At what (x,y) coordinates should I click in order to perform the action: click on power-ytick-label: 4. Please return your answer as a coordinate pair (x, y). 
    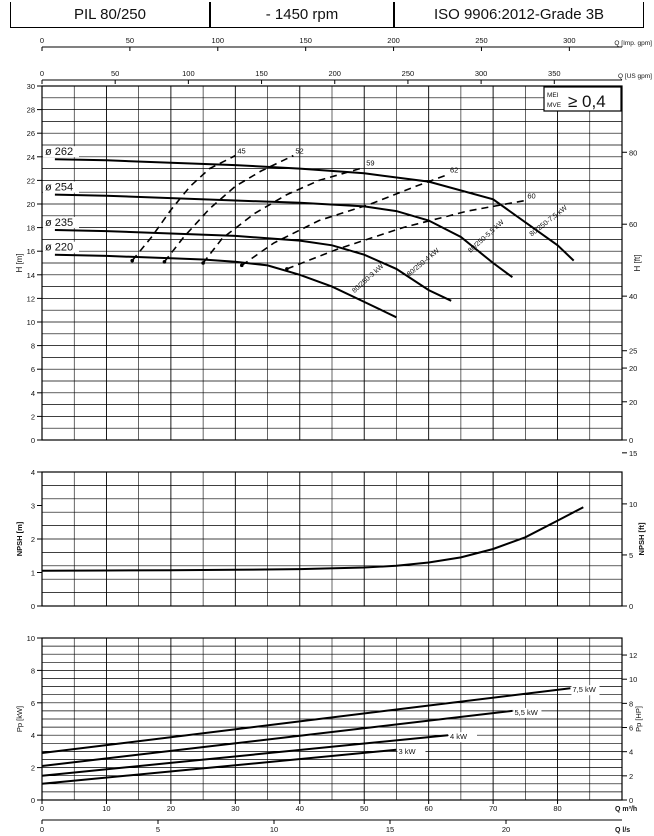
    Looking at the image, I should click on (33, 735).